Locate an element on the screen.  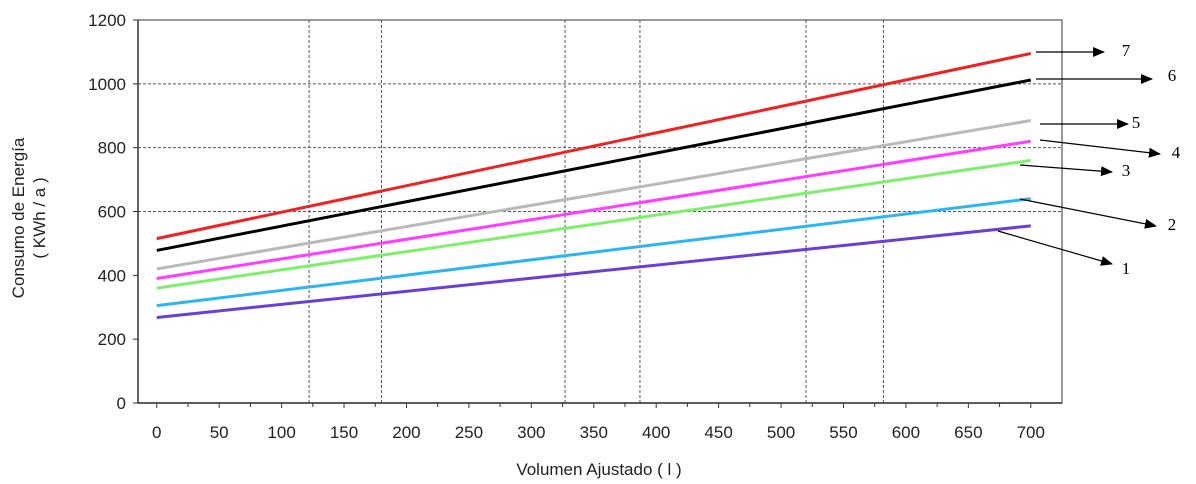
y-axis-ticks: 0 200 400 600 800 1000 1200 is located at coordinates (113, 212).